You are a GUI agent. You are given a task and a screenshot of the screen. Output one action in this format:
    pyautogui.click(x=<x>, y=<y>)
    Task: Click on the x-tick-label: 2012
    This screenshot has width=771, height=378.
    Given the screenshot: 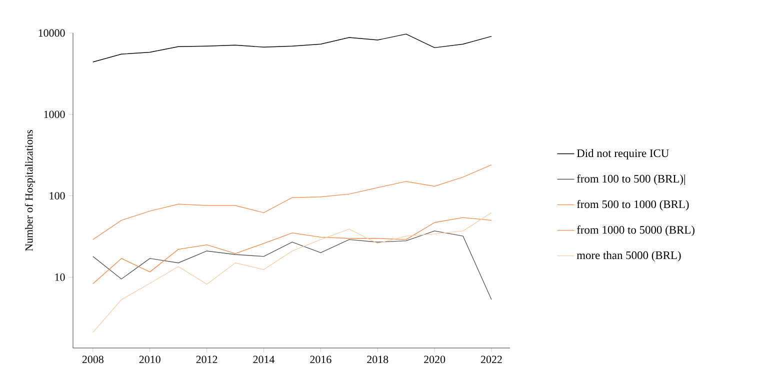 What is the action you would take?
    pyautogui.click(x=207, y=360)
    